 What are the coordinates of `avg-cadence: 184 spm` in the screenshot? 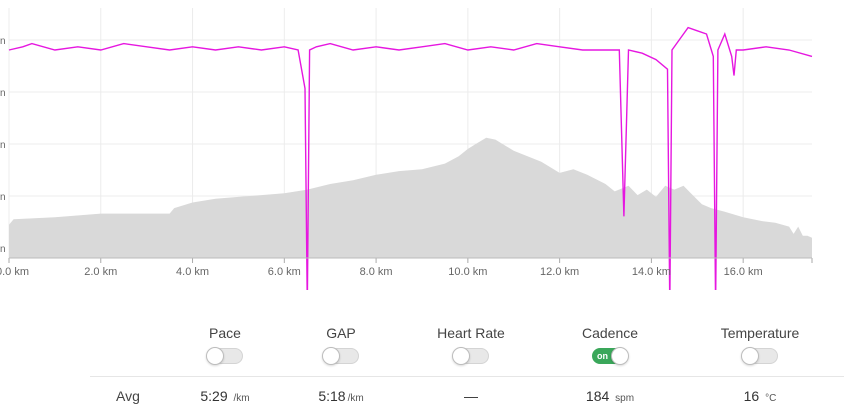 It's located at (610, 396).